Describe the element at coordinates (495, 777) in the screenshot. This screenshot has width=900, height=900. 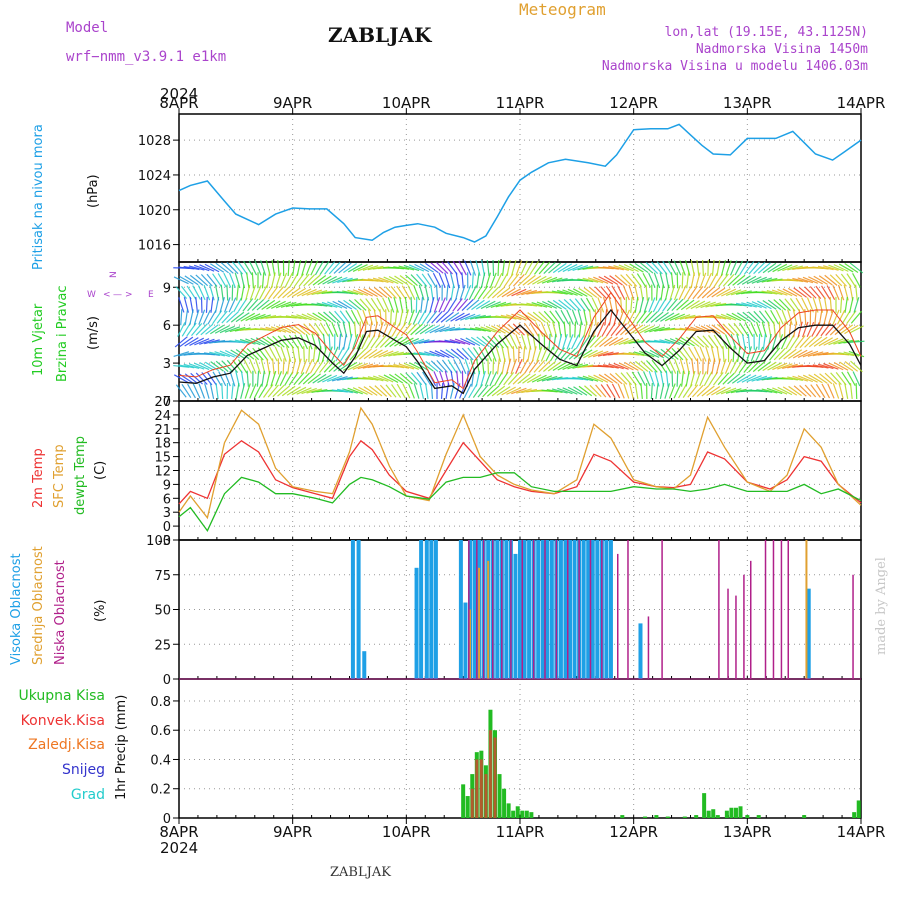
I see `precip-conv-bar` at that location.